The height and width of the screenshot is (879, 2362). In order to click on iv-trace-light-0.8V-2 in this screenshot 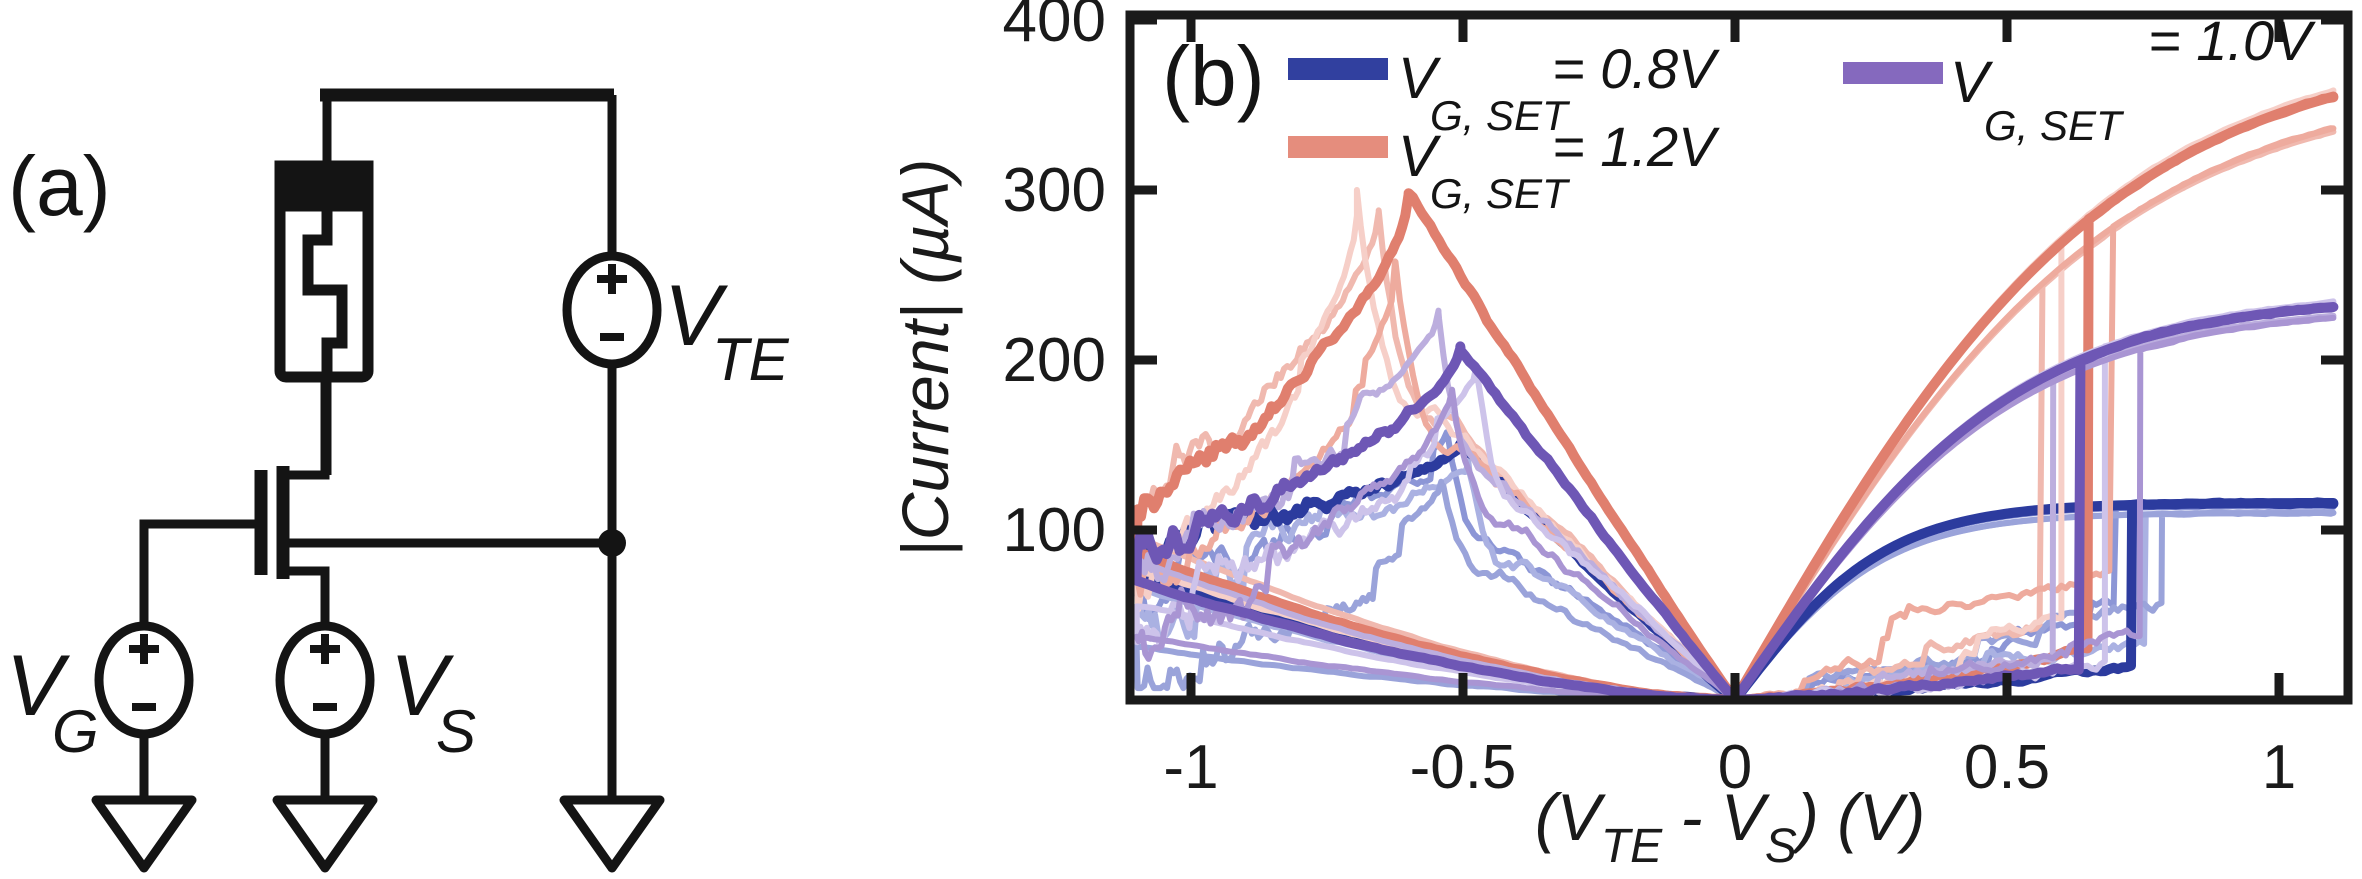, I will do `click(1735, 589)`.